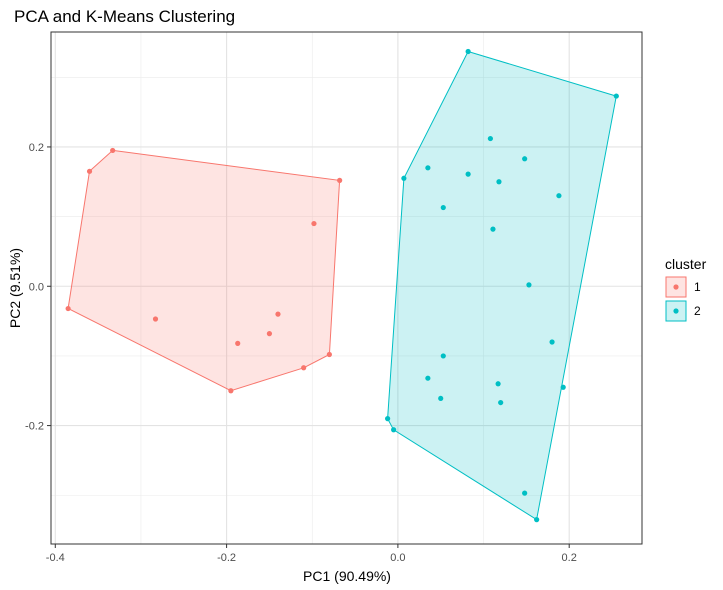 The image size is (723, 590). I want to click on y-tick-label: 0.2, so click(36, 148).